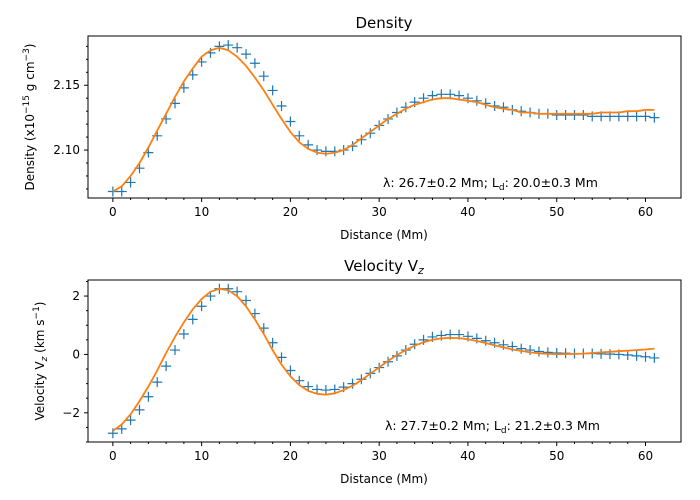  Describe the element at coordinates (556, 212) in the screenshot. I see `density-x-tick-label: 50` at that location.